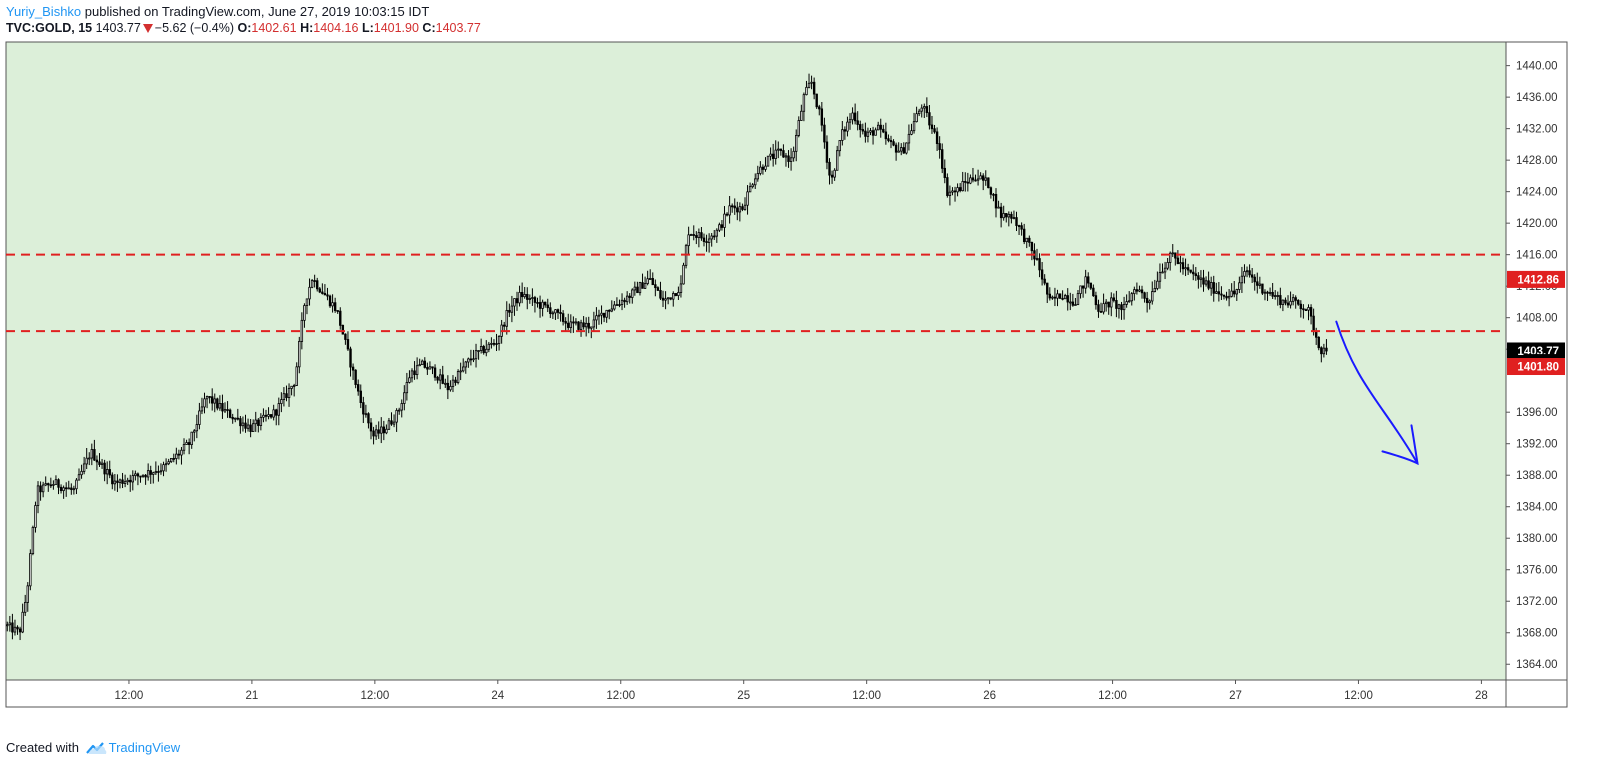  I want to click on x-tick-label: 21, so click(252, 696).